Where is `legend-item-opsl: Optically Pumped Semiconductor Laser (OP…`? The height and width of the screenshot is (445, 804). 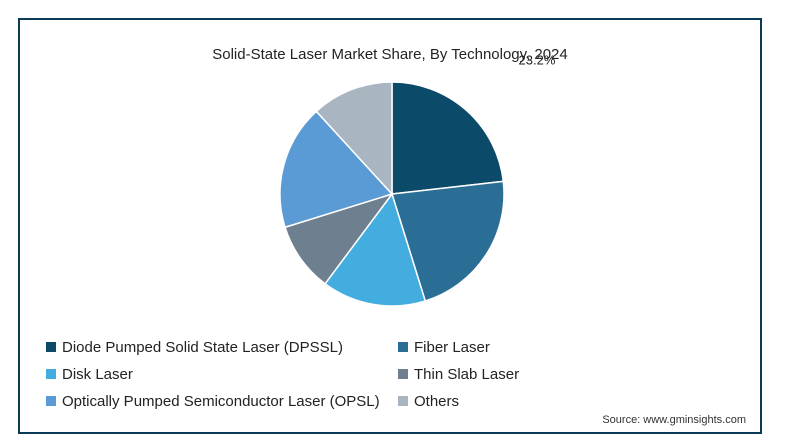 legend-item-opsl: Optically Pumped Semiconductor Laser (OP… is located at coordinates (222, 401).